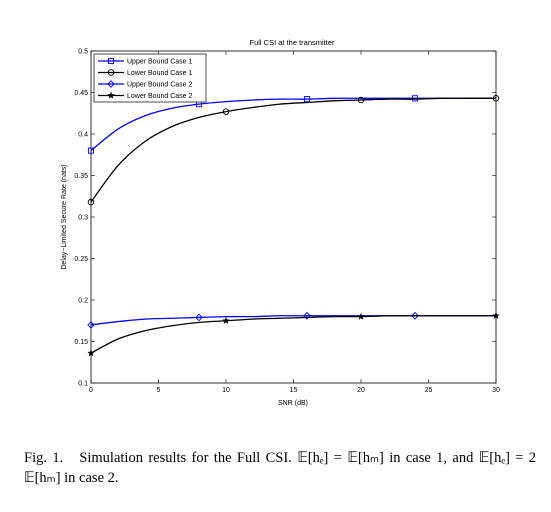  Describe the element at coordinates (159, 85) in the screenshot. I see `legend-label: Upper Bound Case 2` at that location.